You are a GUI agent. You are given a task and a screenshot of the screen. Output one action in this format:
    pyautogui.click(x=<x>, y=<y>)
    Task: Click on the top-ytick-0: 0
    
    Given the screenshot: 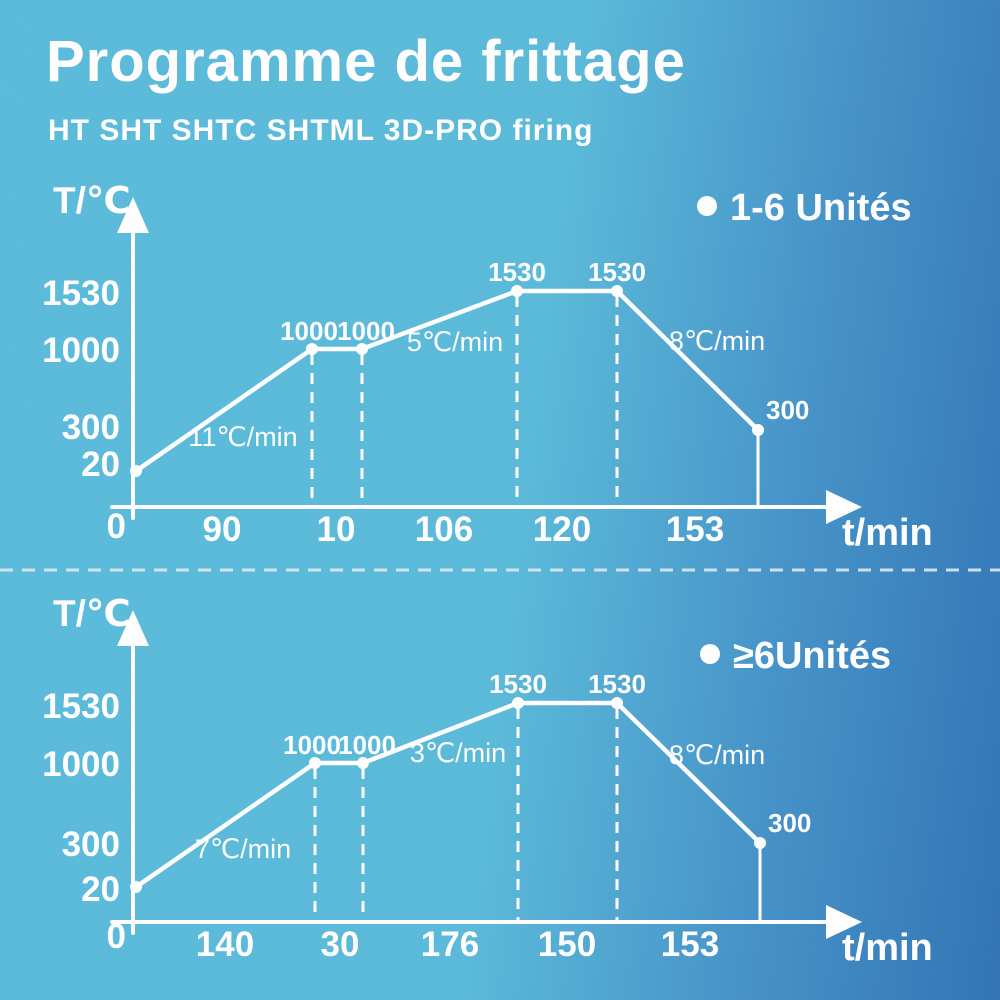 What is the action you would take?
    pyautogui.click(x=116, y=526)
    